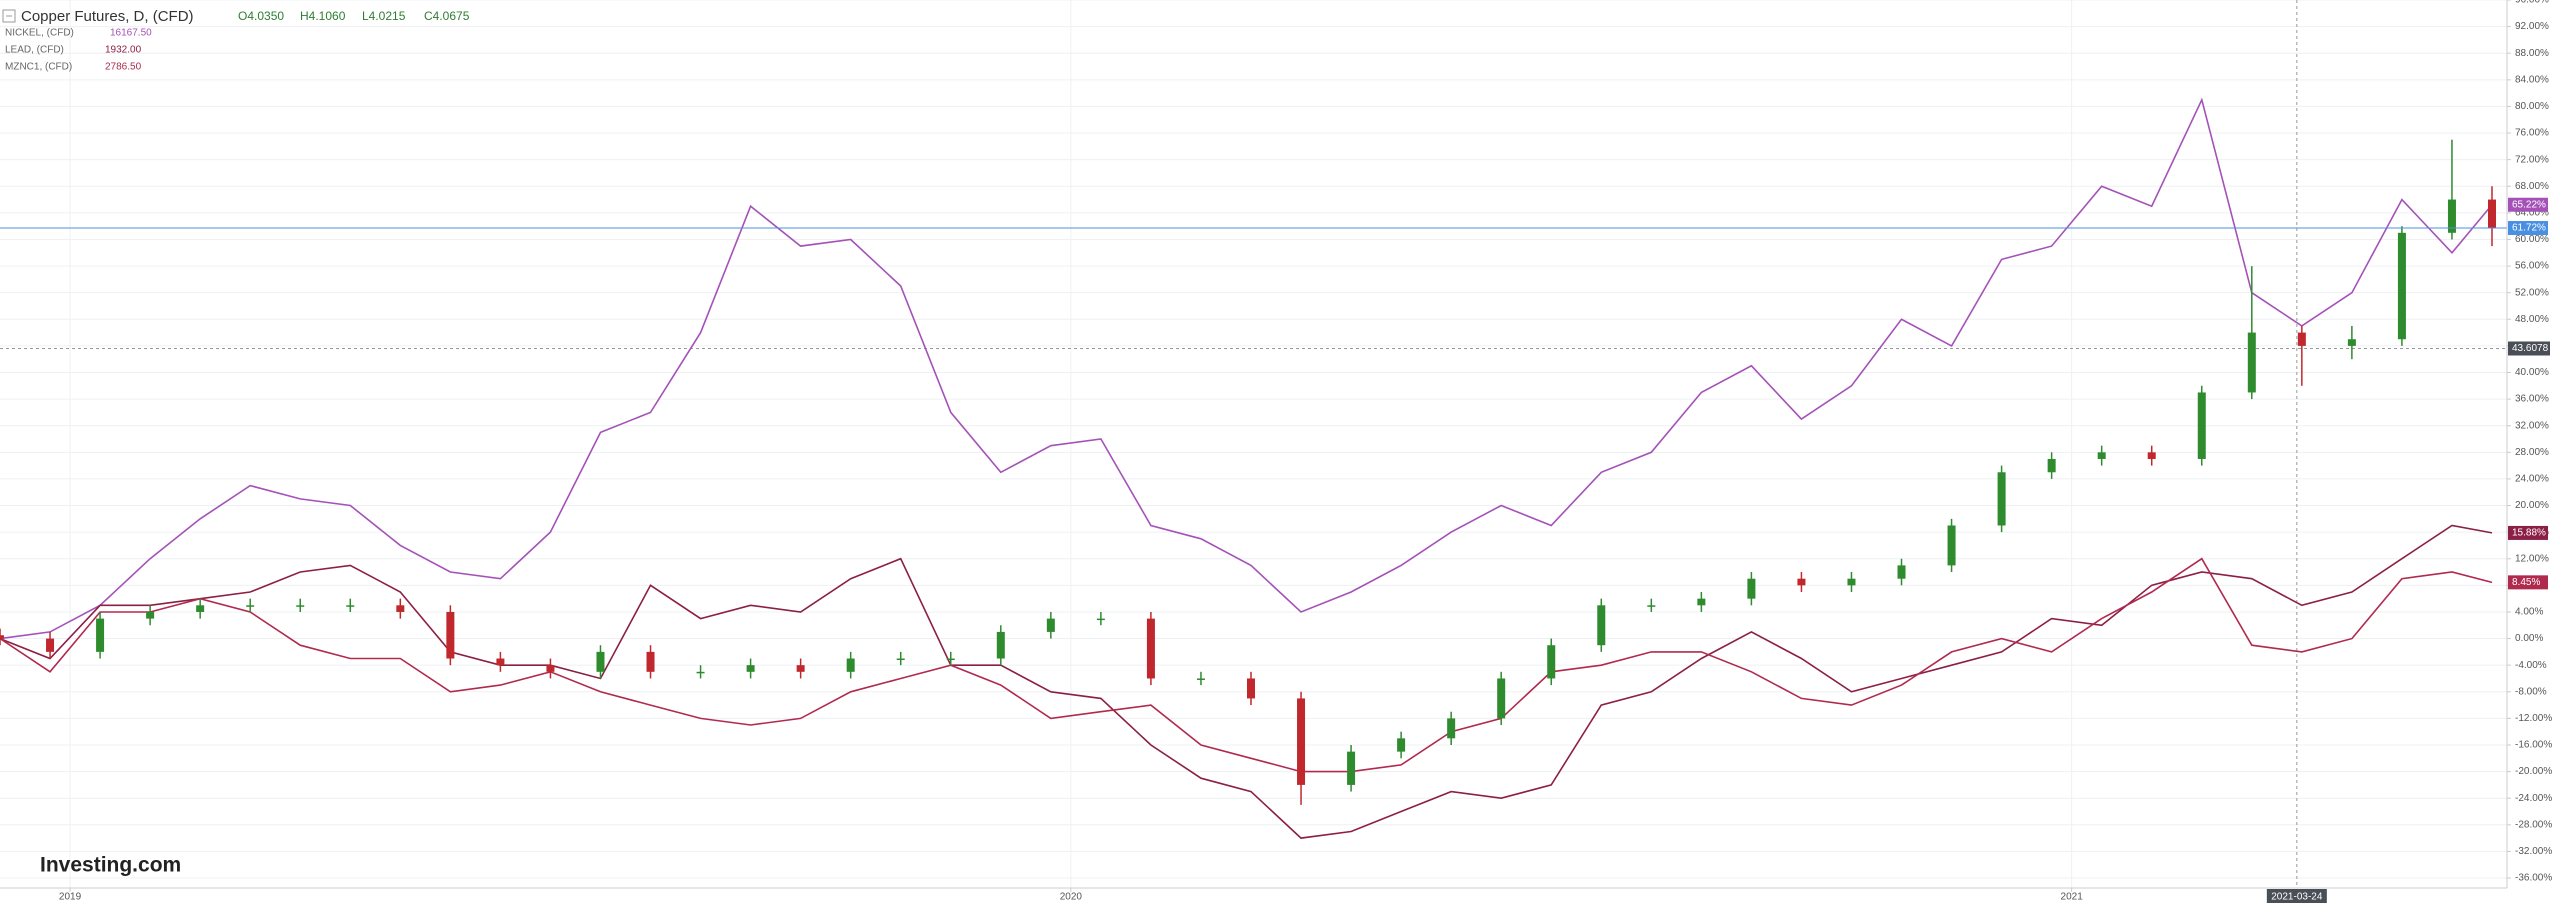  What do you see at coordinates (2532, 319) in the screenshot?
I see `y-tick-label: 48.00%` at bounding box center [2532, 319].